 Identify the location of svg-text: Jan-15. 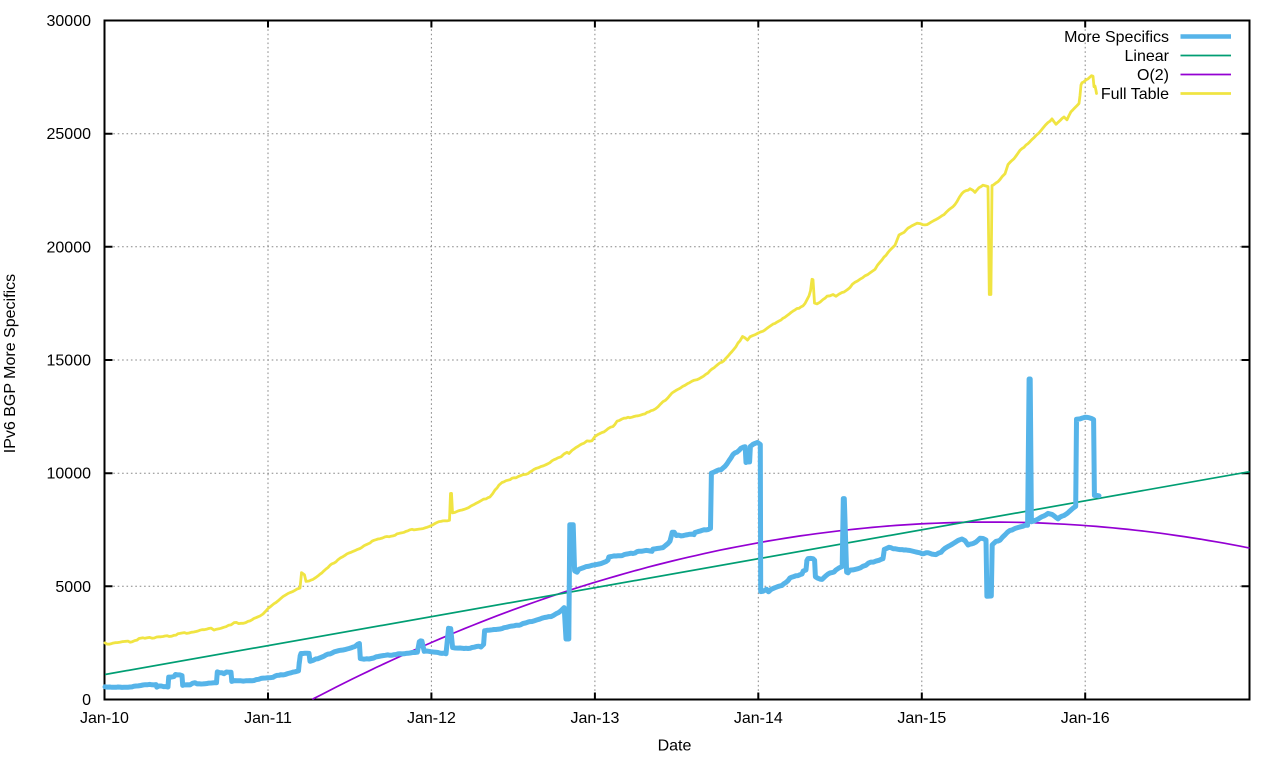
(921, 718).